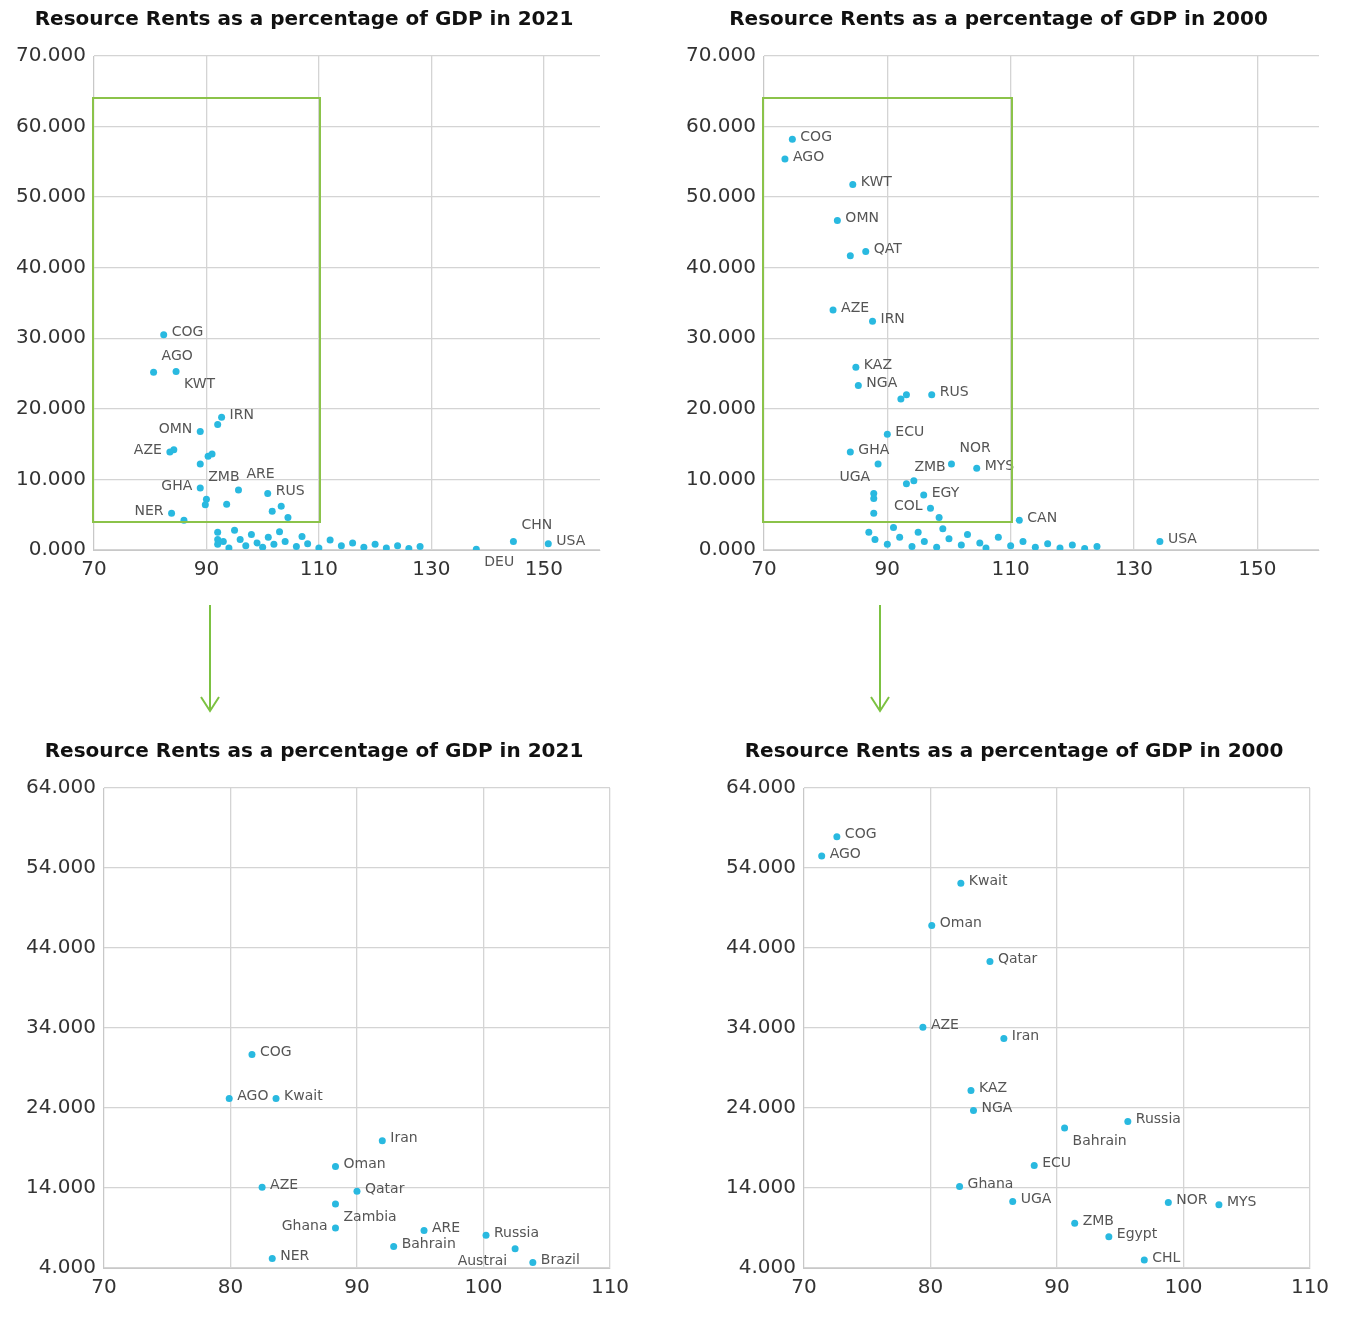 This screenshot has height=1318, width=1359. Describe the element at coordinates (241, 413) in the screenshot. I see `annotation: IRN` at that location.